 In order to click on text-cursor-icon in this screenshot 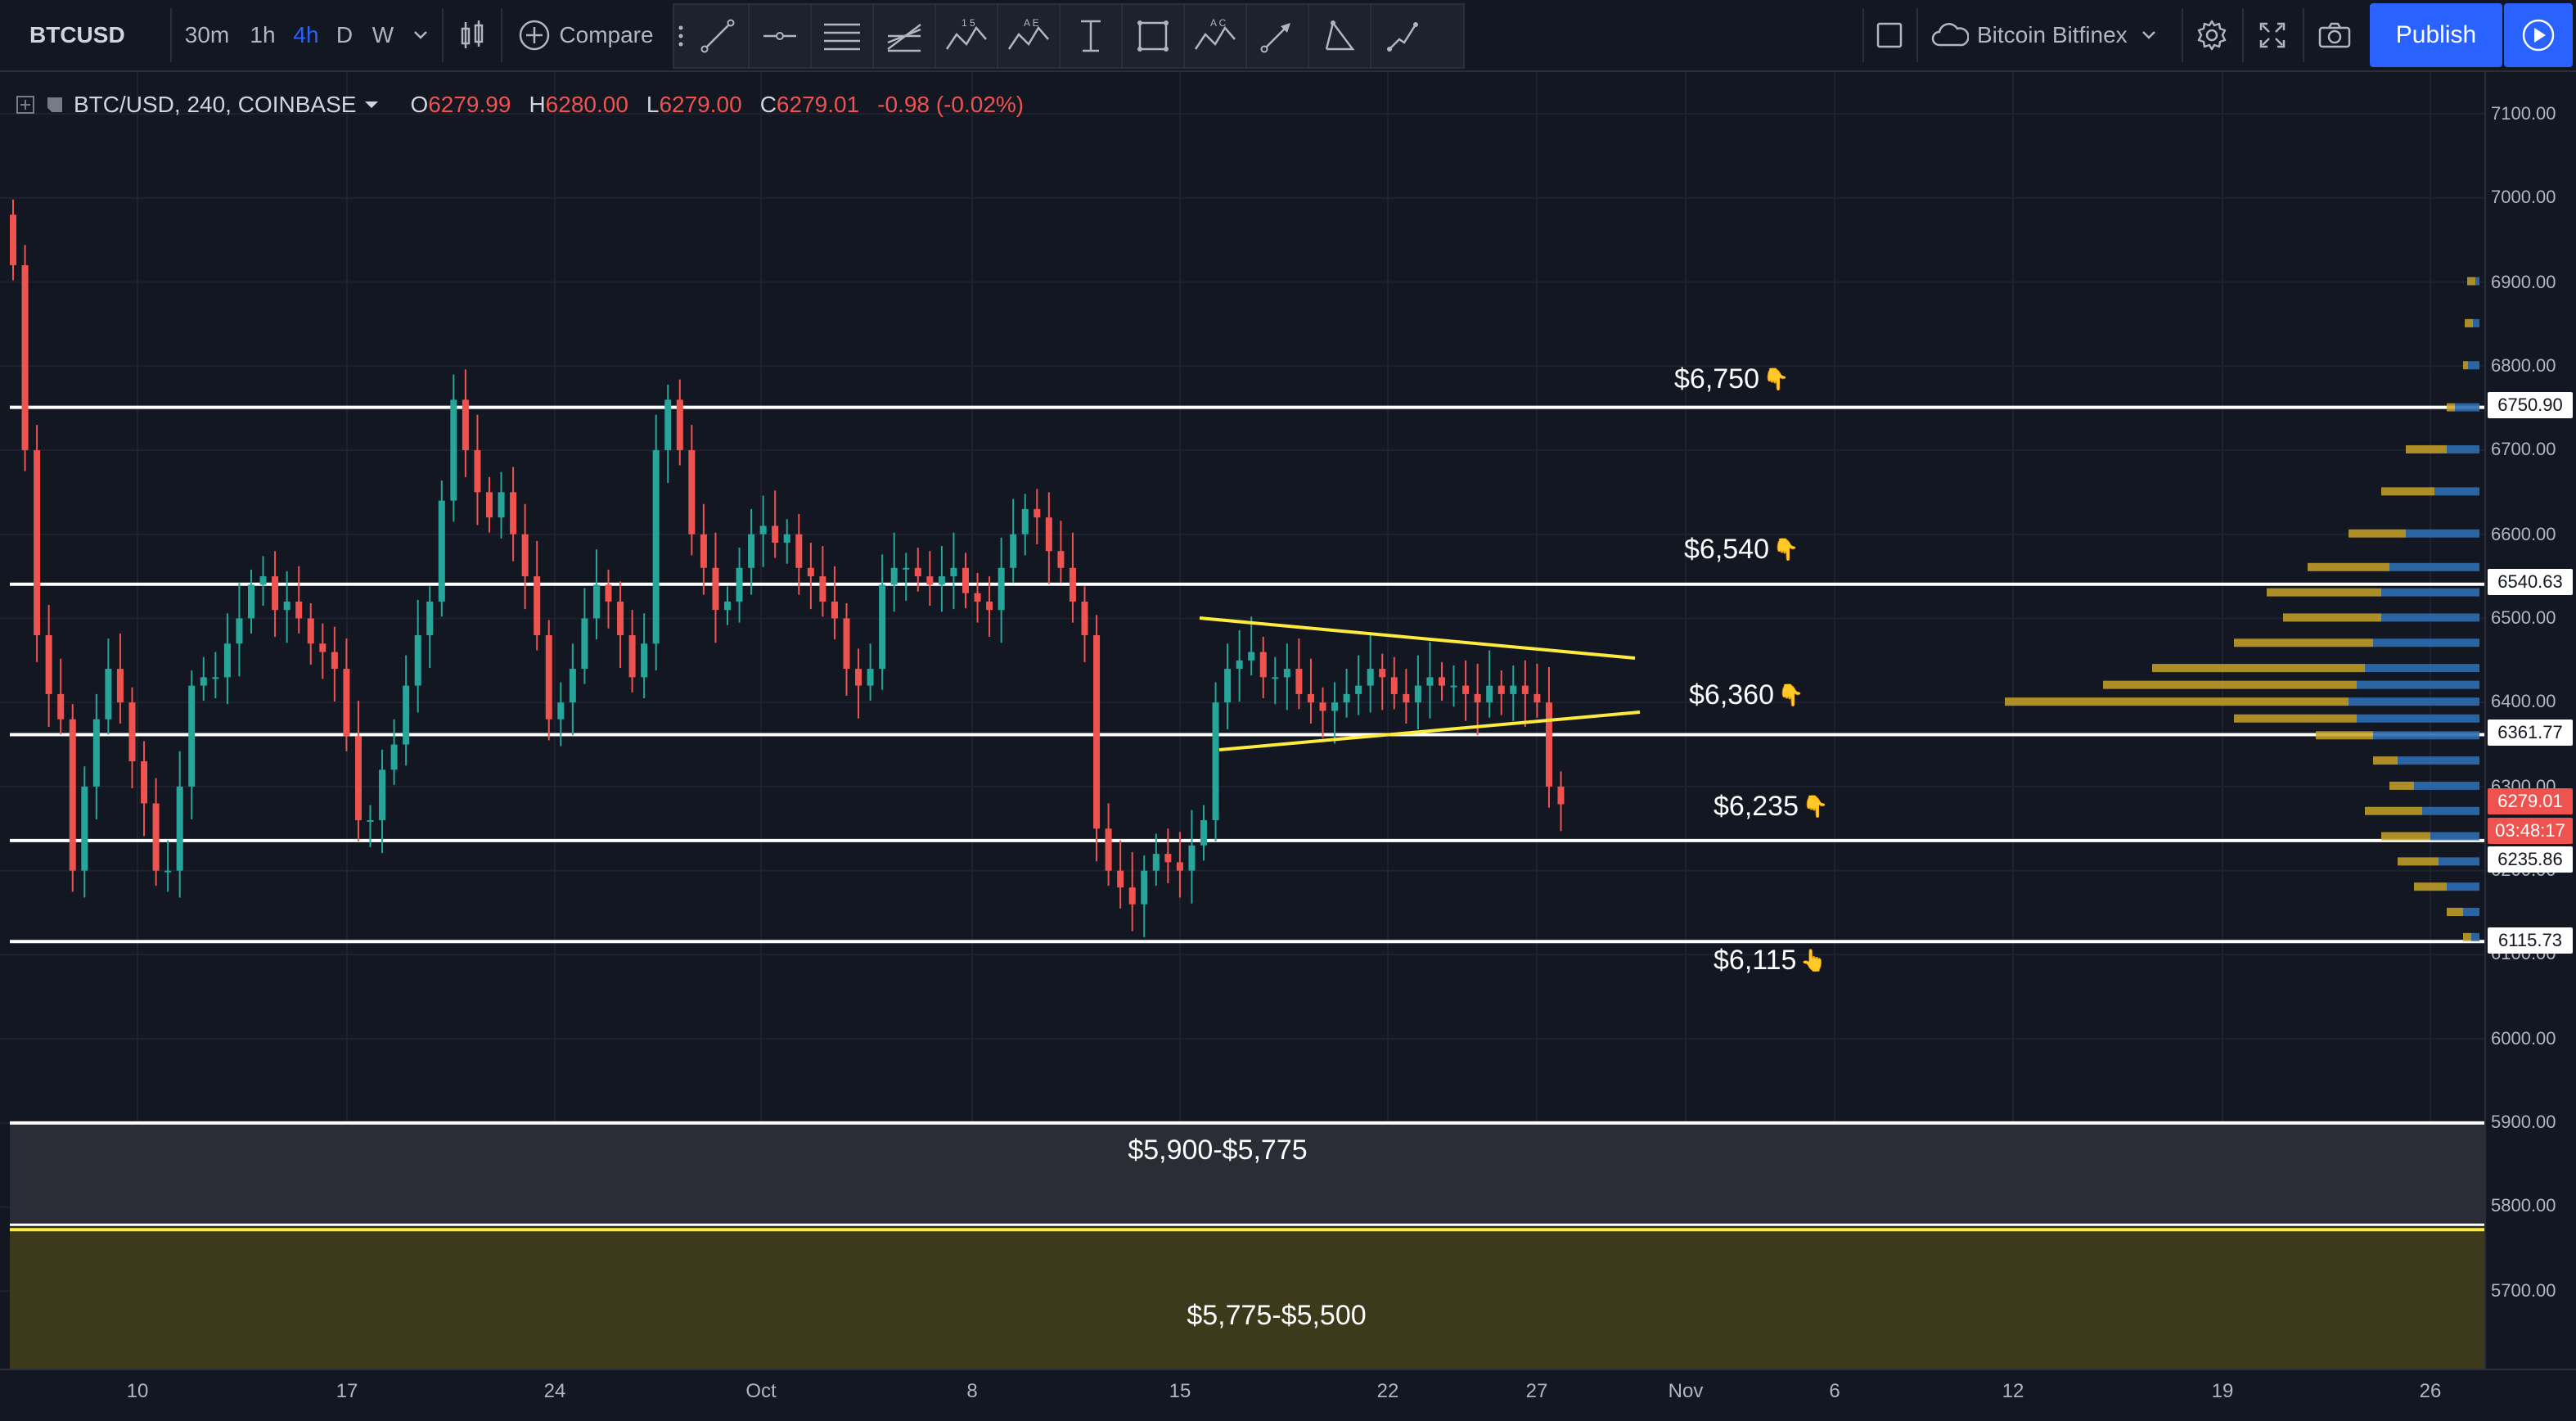, I will do `click(1091, 36)`.